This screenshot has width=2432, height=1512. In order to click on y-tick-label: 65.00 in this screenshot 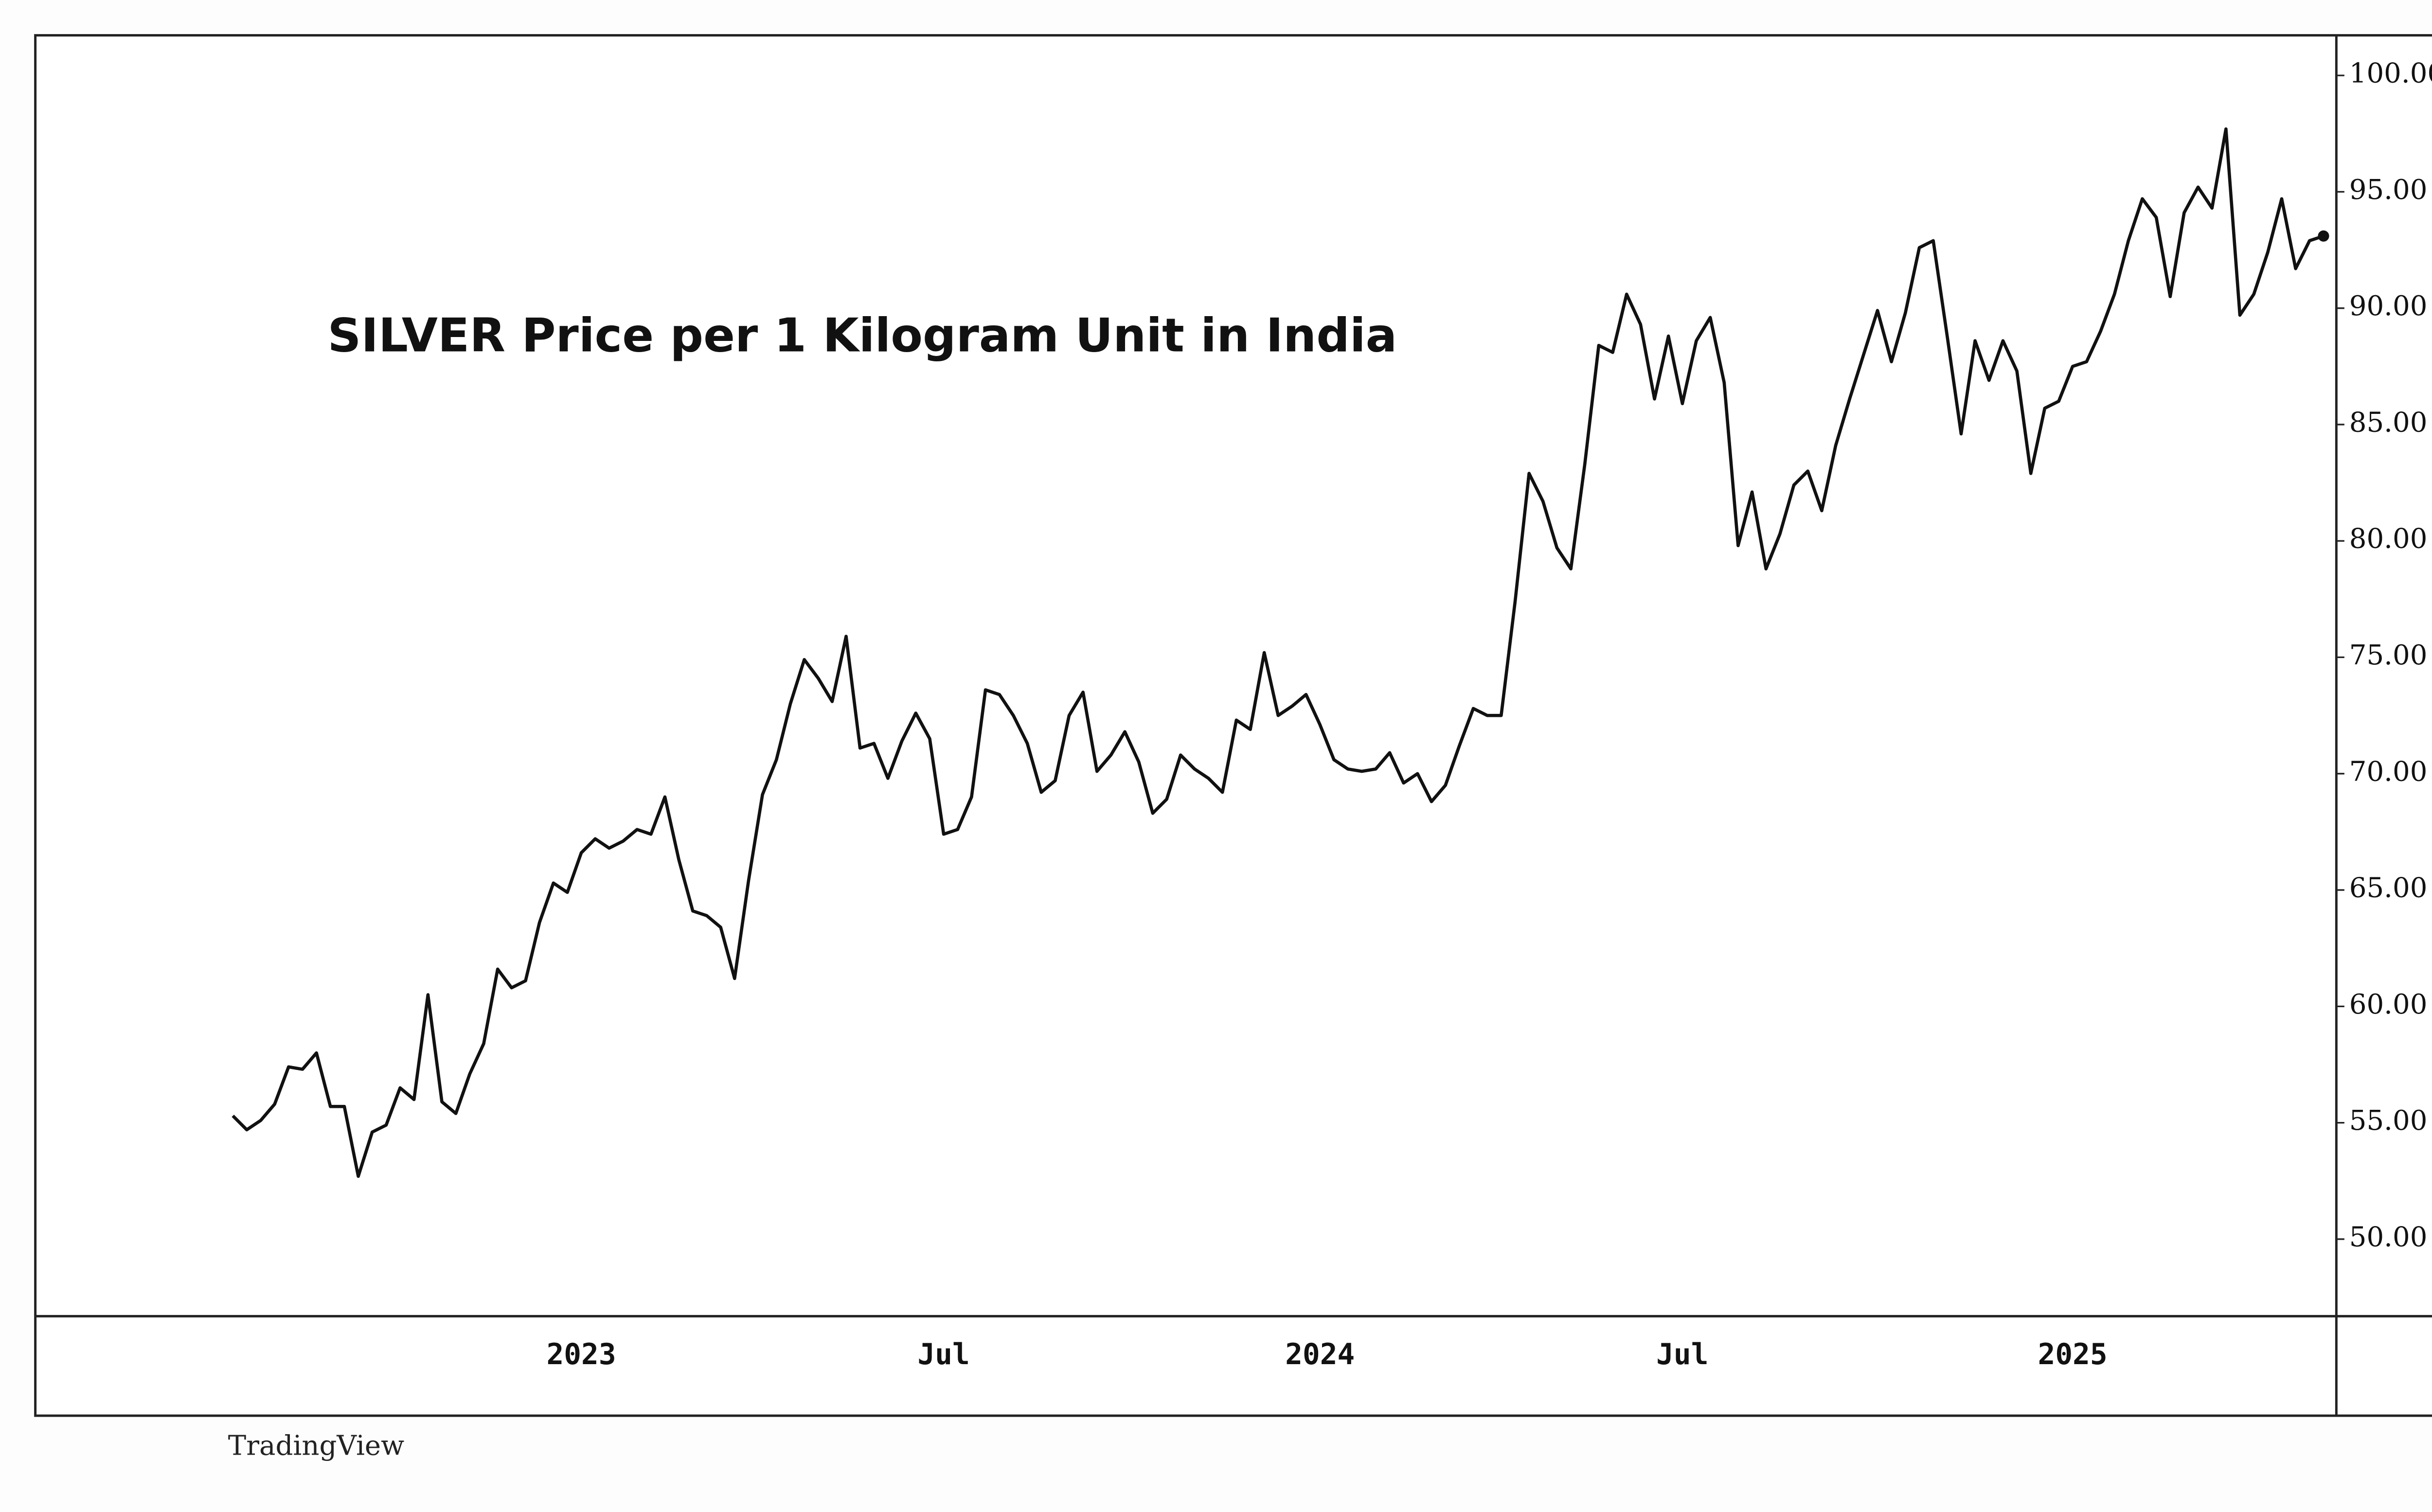, I will do `click(2388, 888)`.